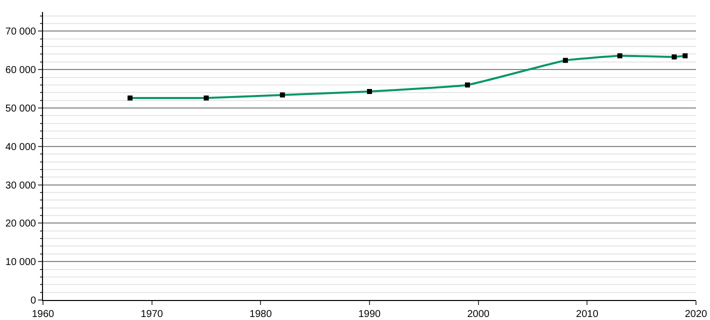 This screenshot has height=320, width=710. Describe the element at coordinates (587, 314) in the screenshot. I see `x-tick-label: 2010` at that location.